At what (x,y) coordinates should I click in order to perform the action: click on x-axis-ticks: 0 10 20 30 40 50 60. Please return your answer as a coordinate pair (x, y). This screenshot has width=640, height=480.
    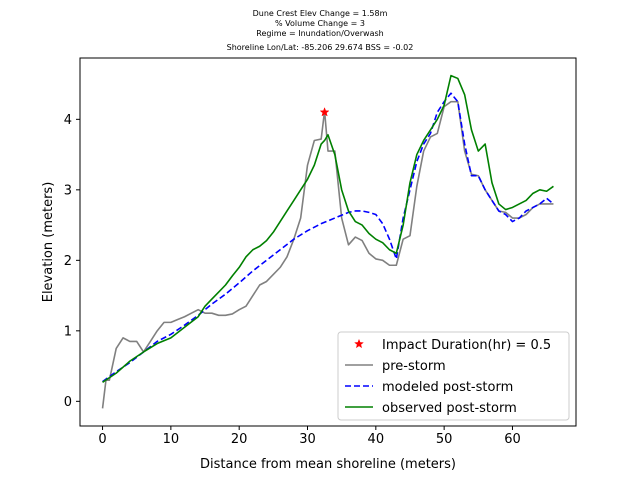
    Looking at the image, I should click on (309, 436).